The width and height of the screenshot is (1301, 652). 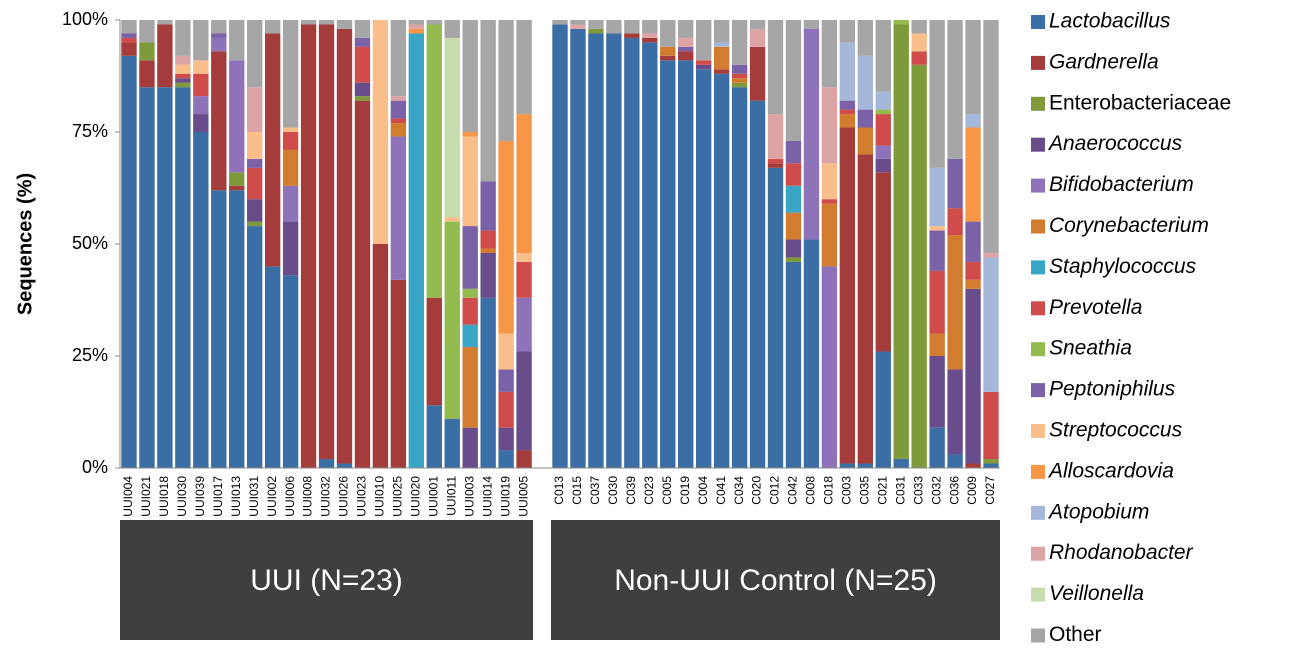 What do you see at coordinates (200, 496) in the screenshot?
I see `x-tick-label: UUI039` at bounding box center [200, 496].